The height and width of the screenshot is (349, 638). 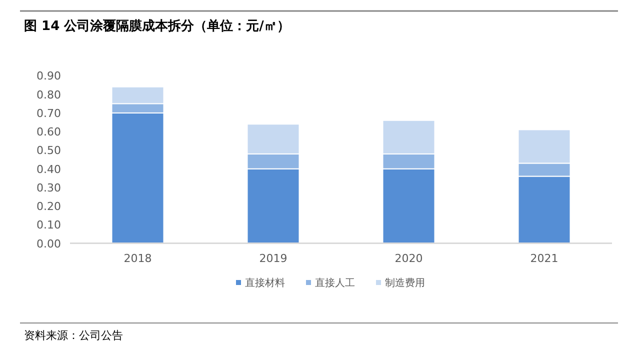 I want to click on x-tick-label: 2019, so click(x=273, y=258).